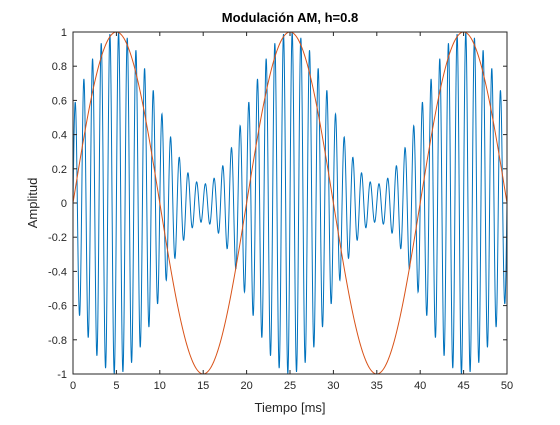 This screenshot has width=560, height=425. What do you see at coordinates (59, 170) in the screenshot?
I see `y-tick-label: 0.2` at bounding box center [59, 170].